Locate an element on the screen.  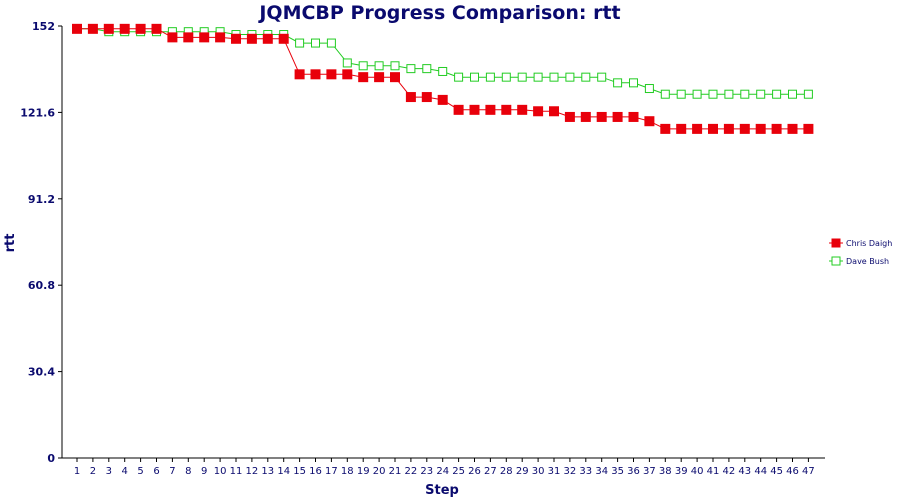
x-tick-label: 41 is located at coordinates (713, 471).